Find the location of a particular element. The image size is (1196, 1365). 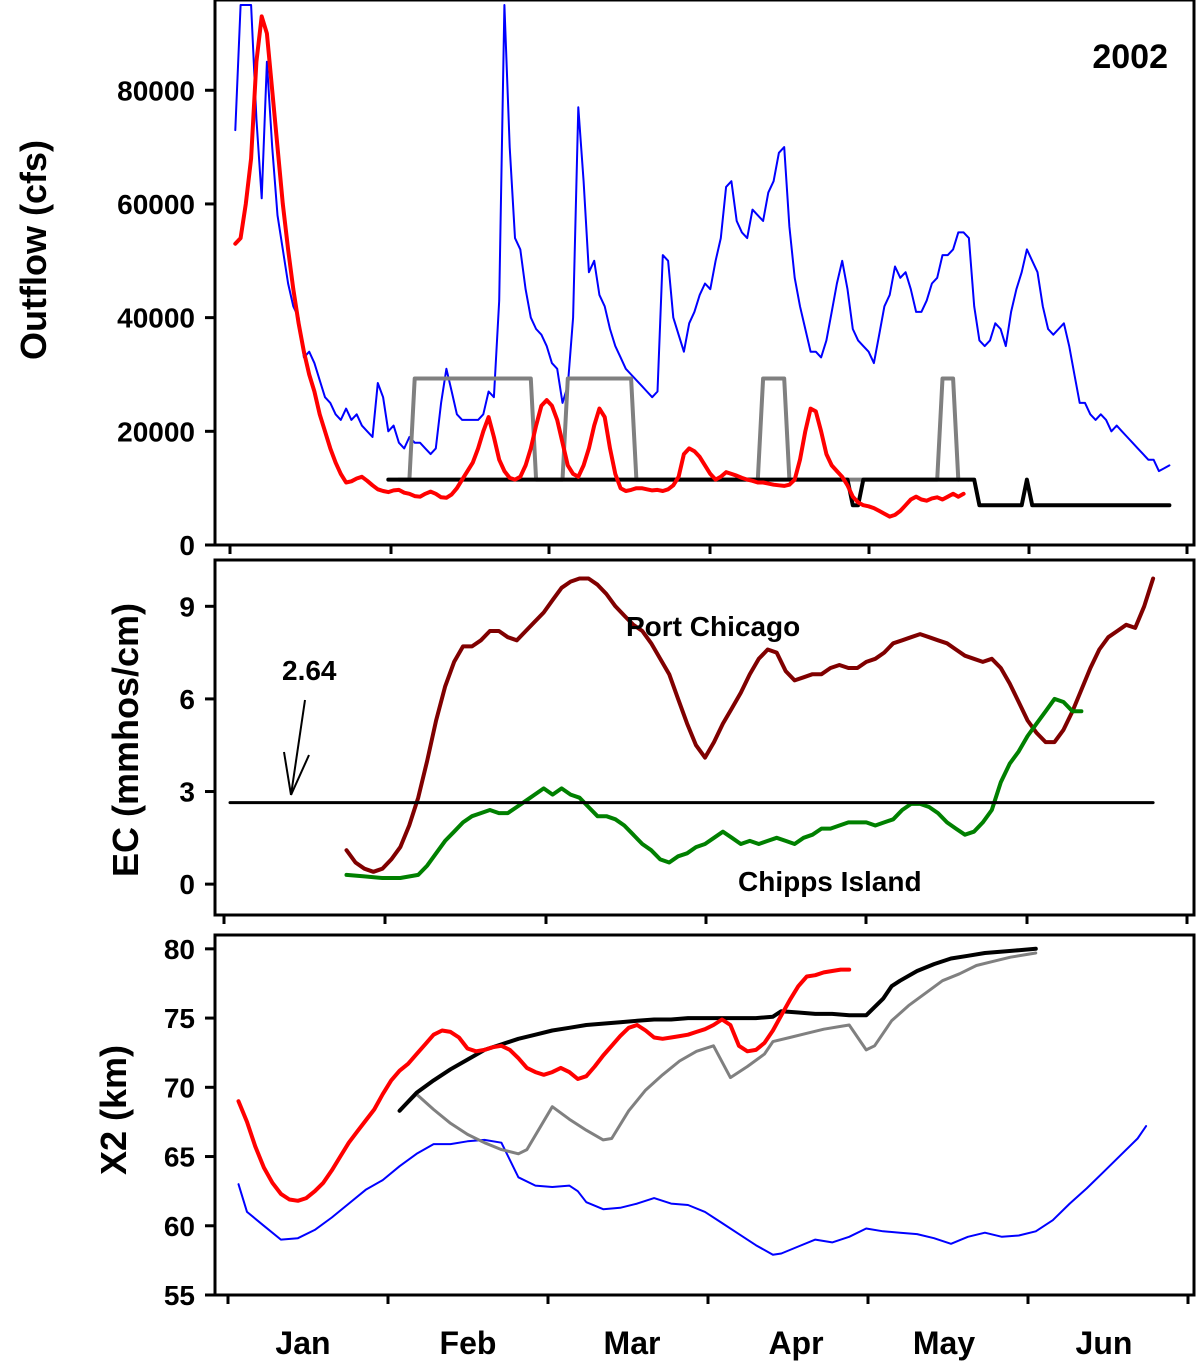

line-ec-port-chicago is located at coordinates (750, 725).